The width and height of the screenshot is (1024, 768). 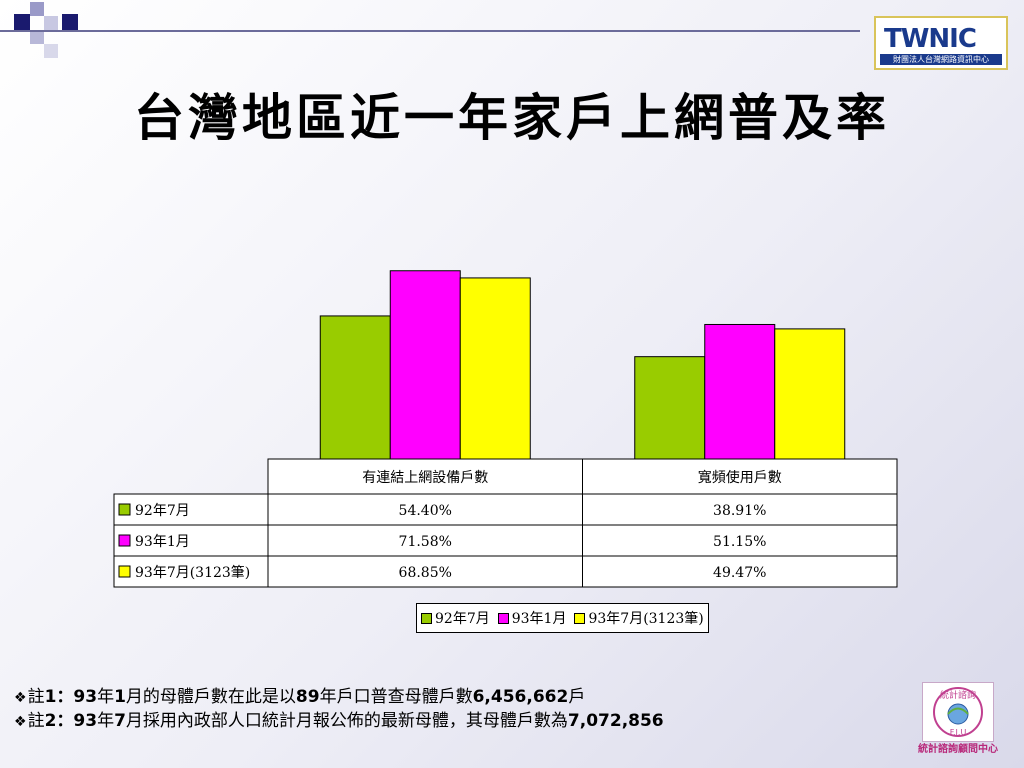 What do you see at coordinates (739, 511) in the screenshot?
I see `data-label: 38.91%` at bounding box center [739, 511].